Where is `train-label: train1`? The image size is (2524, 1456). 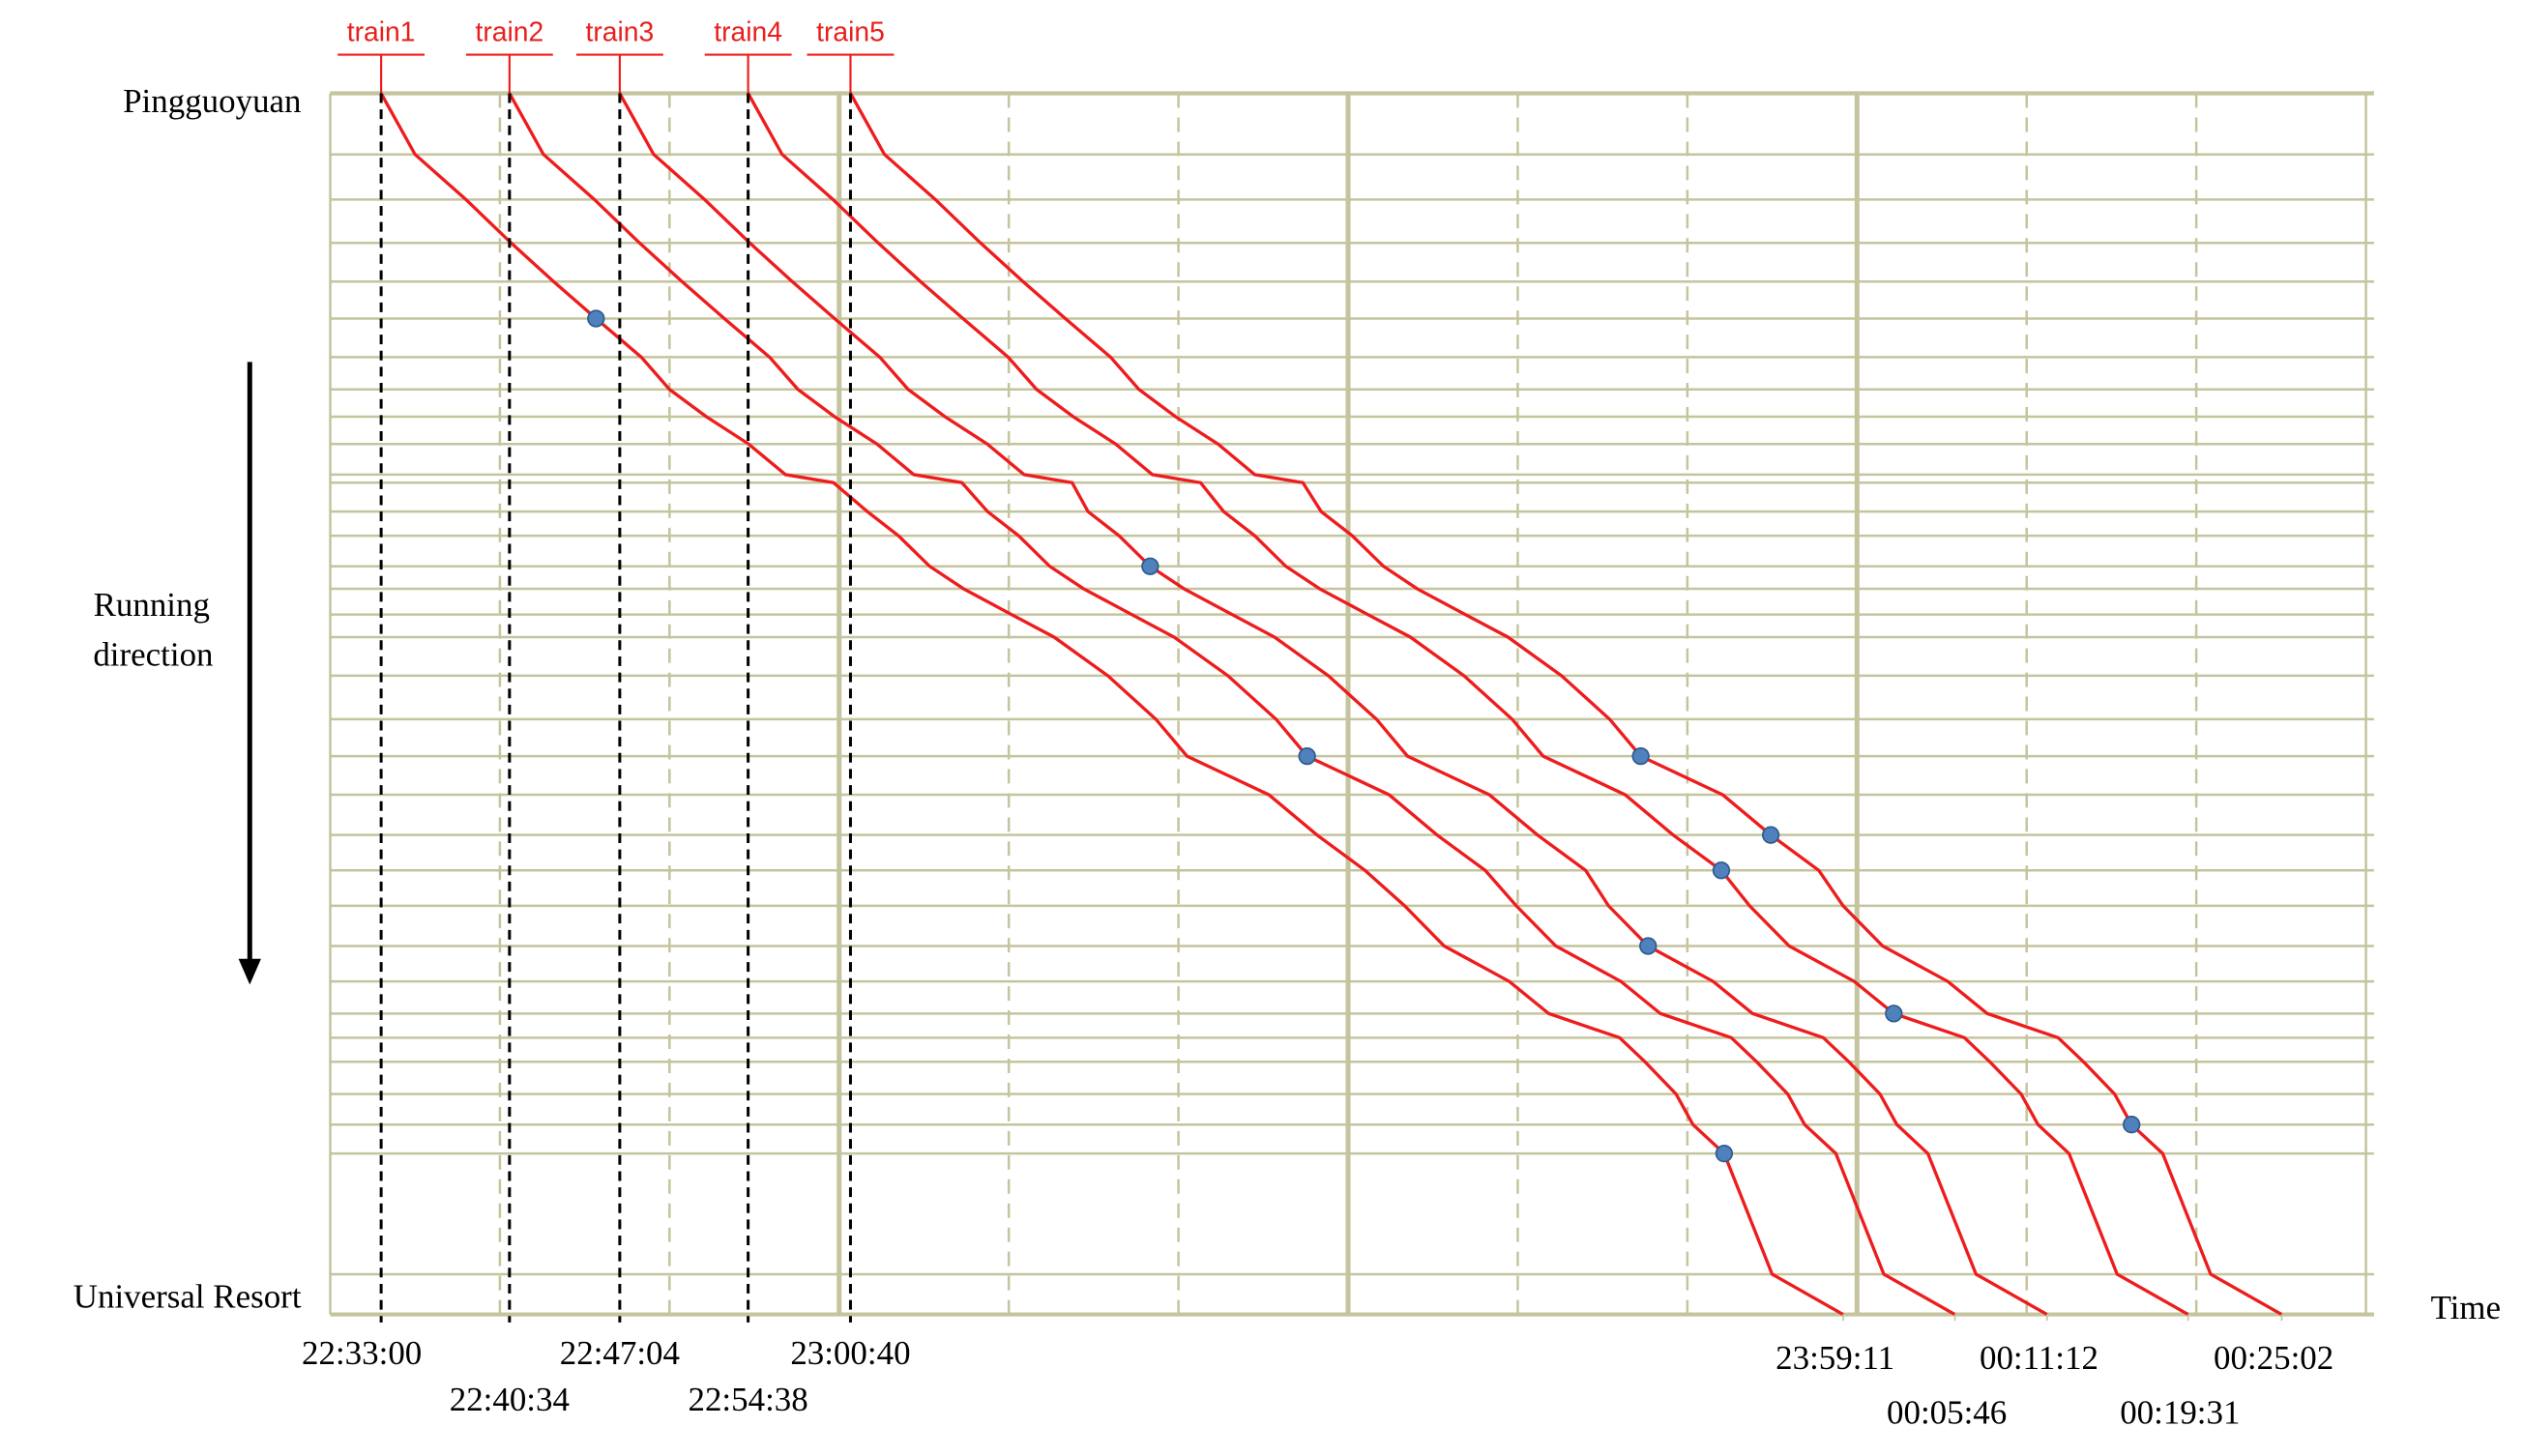 train-label: train1 is located at coordinates (381, 31).